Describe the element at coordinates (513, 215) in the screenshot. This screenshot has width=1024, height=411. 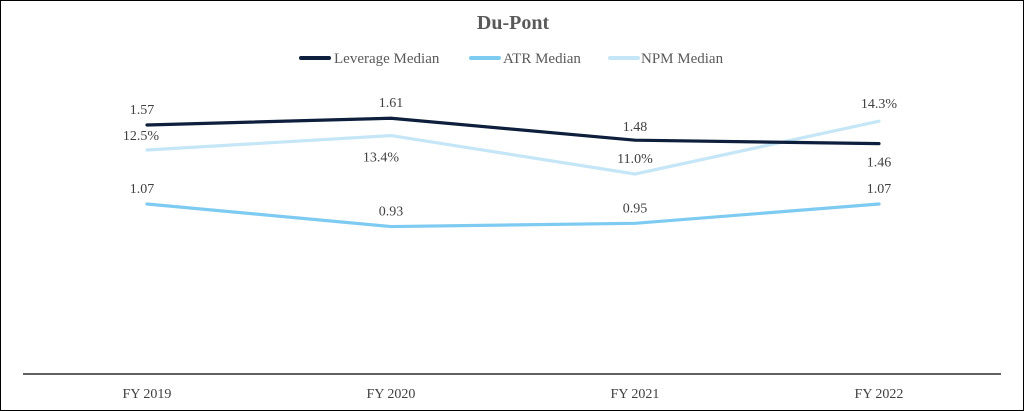
I see `series-line-atr-median` at that location.